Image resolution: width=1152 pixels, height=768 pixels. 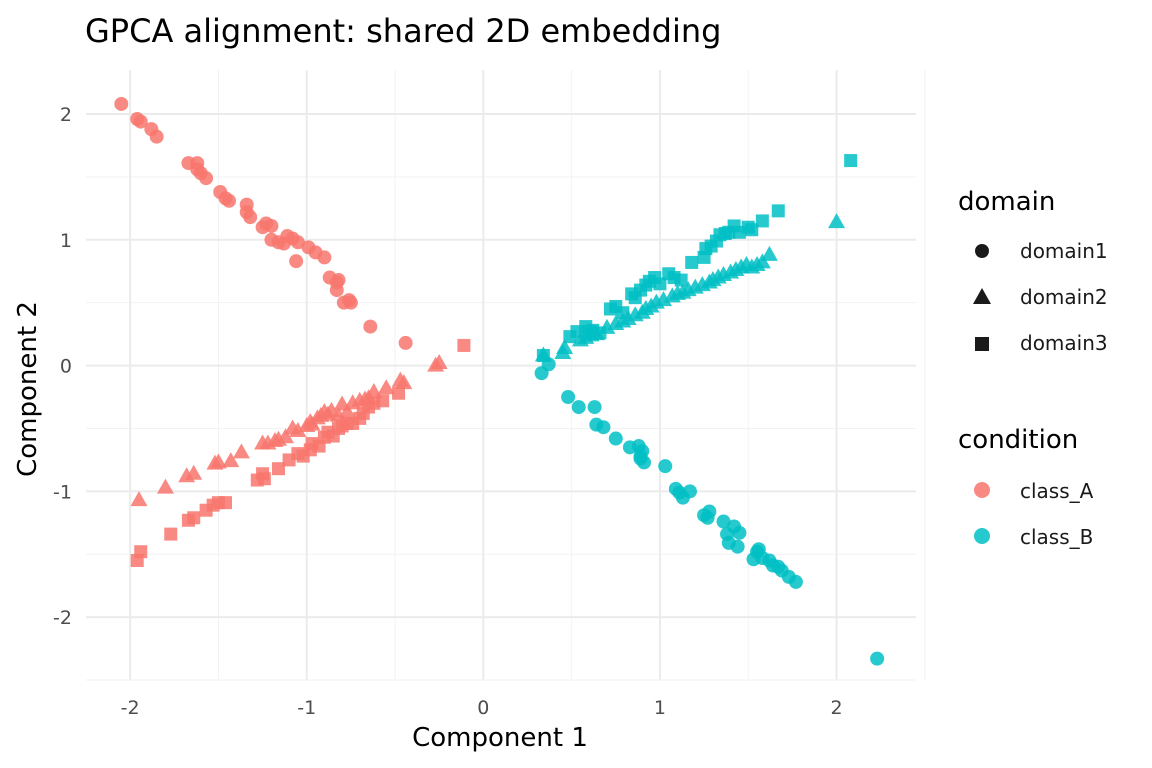 What do you see at coordinates (982, 344) in the screenshot?
I see `legend-square-icon` at bounding box center [982, 344].